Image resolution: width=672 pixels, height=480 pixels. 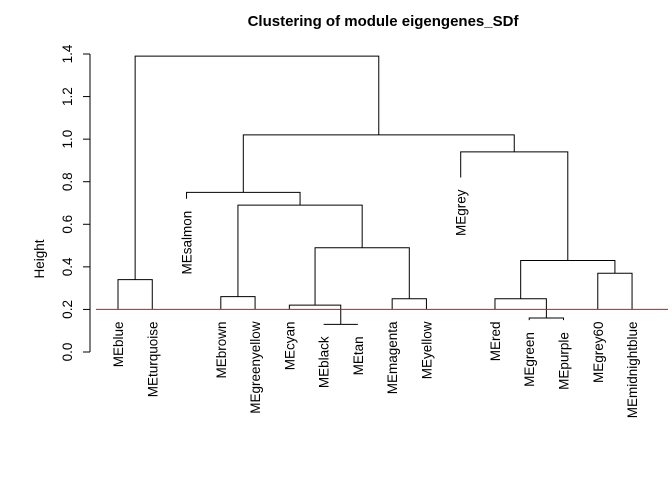 What do you see at coordinates (598, 352) in the screenshot?
I see `leaf-label-grey60: MEgrey60` at bounding box center [598, 352].